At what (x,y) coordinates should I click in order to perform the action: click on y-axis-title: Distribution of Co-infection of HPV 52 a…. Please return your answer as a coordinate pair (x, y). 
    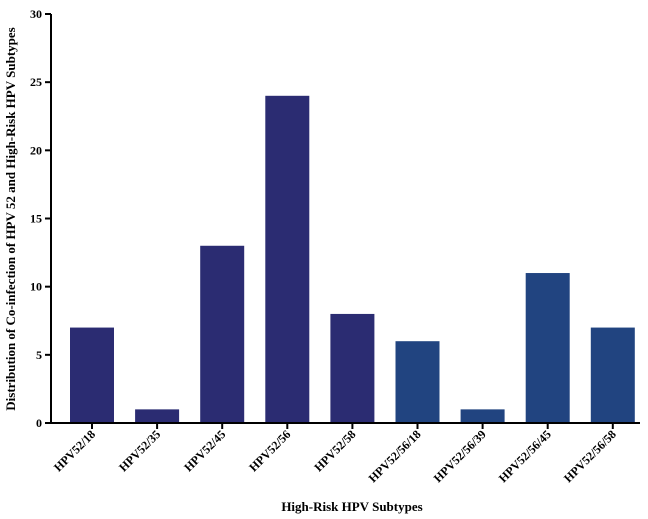
    Looking at the image, I should click on (10, 218).